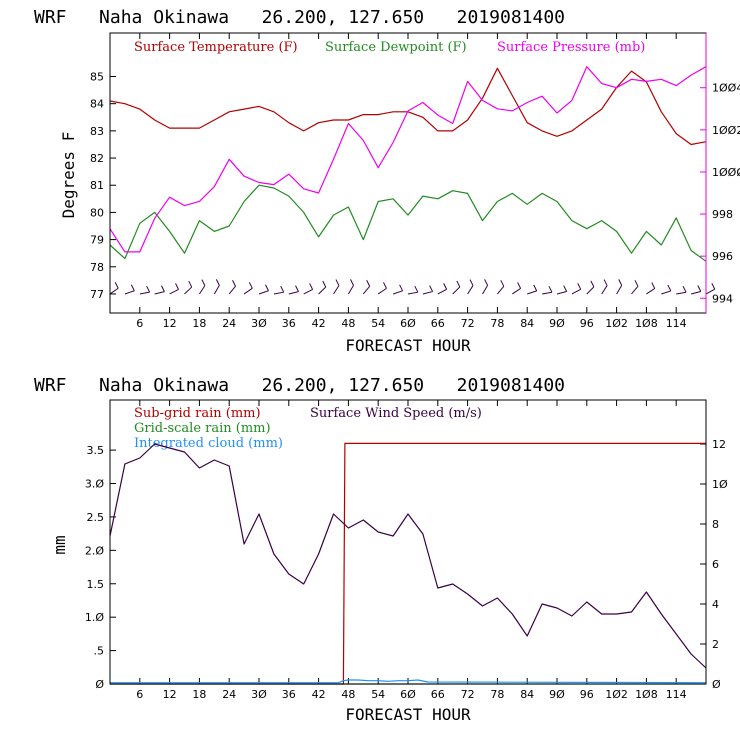  I want to click on legend-subgrid-rain: Sub-grid rain (mm), so click(197, 413).